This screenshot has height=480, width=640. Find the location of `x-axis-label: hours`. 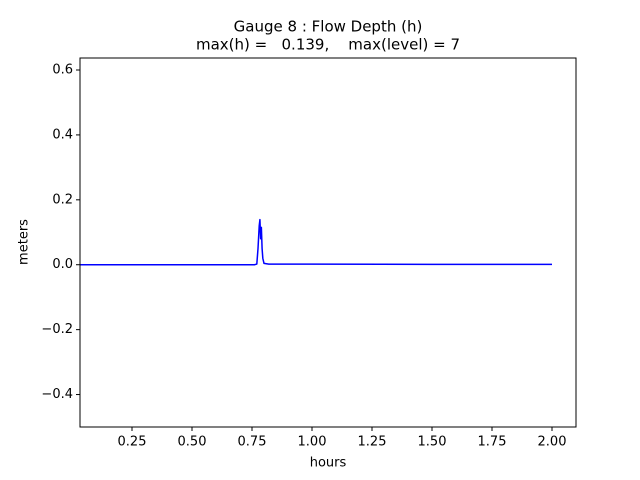

x-axis-label: hours is located at coordinates (328, 463).